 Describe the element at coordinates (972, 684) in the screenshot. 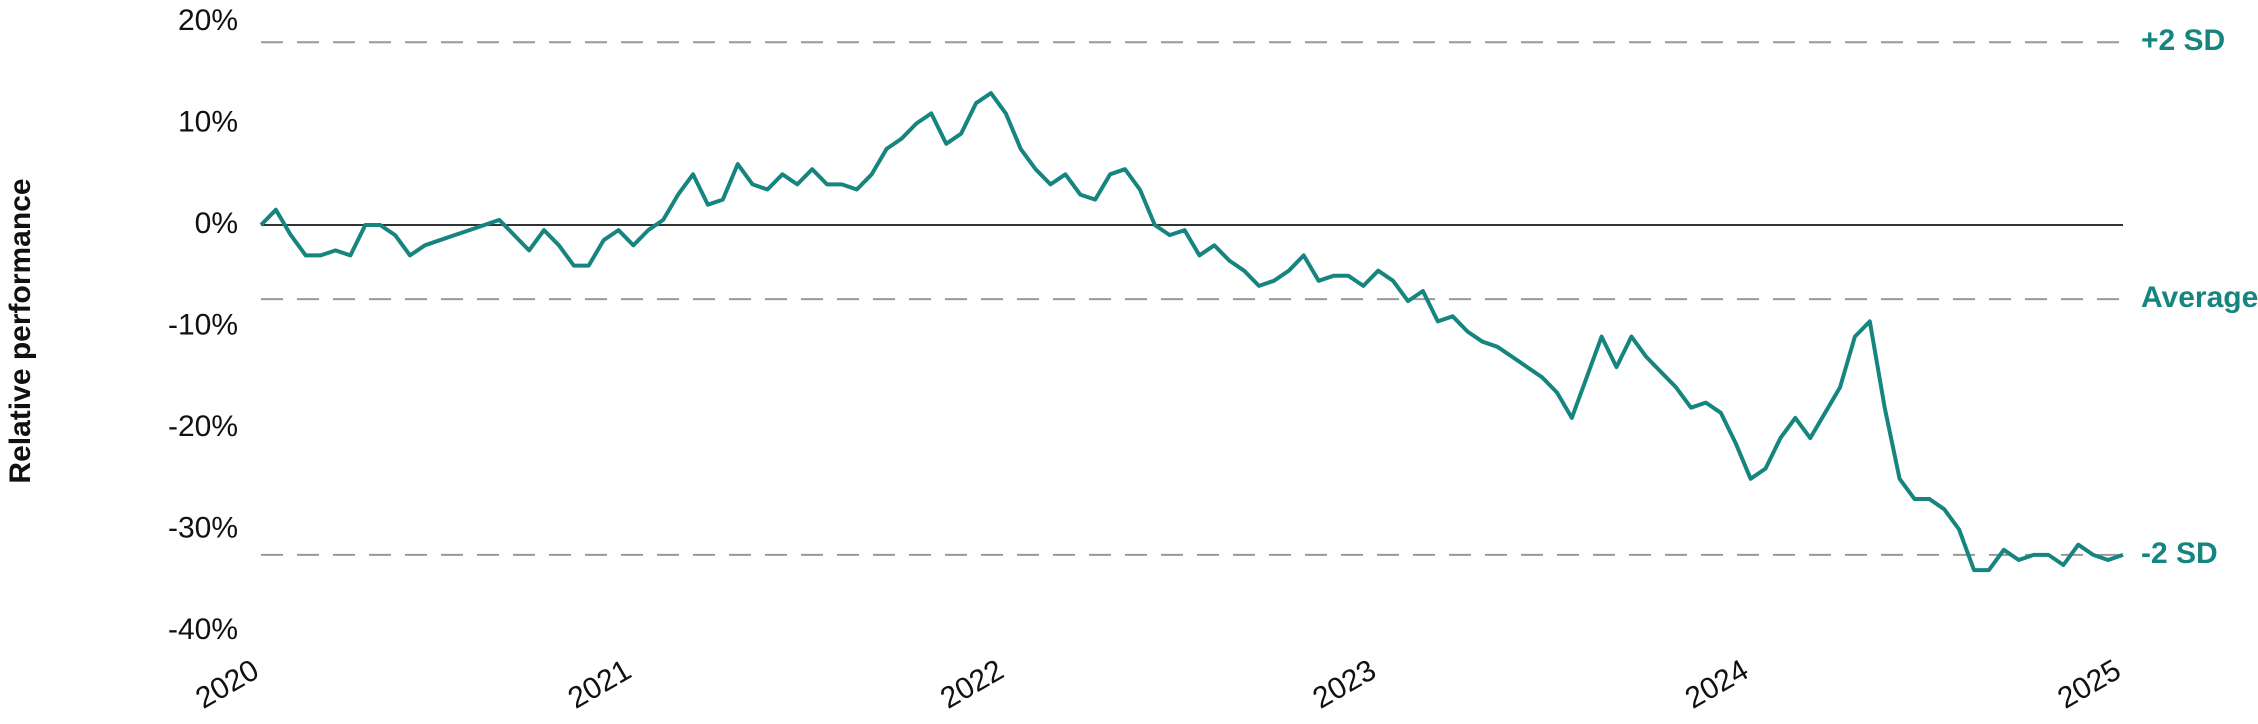

I see `x-tick-label: 2022` at that location.